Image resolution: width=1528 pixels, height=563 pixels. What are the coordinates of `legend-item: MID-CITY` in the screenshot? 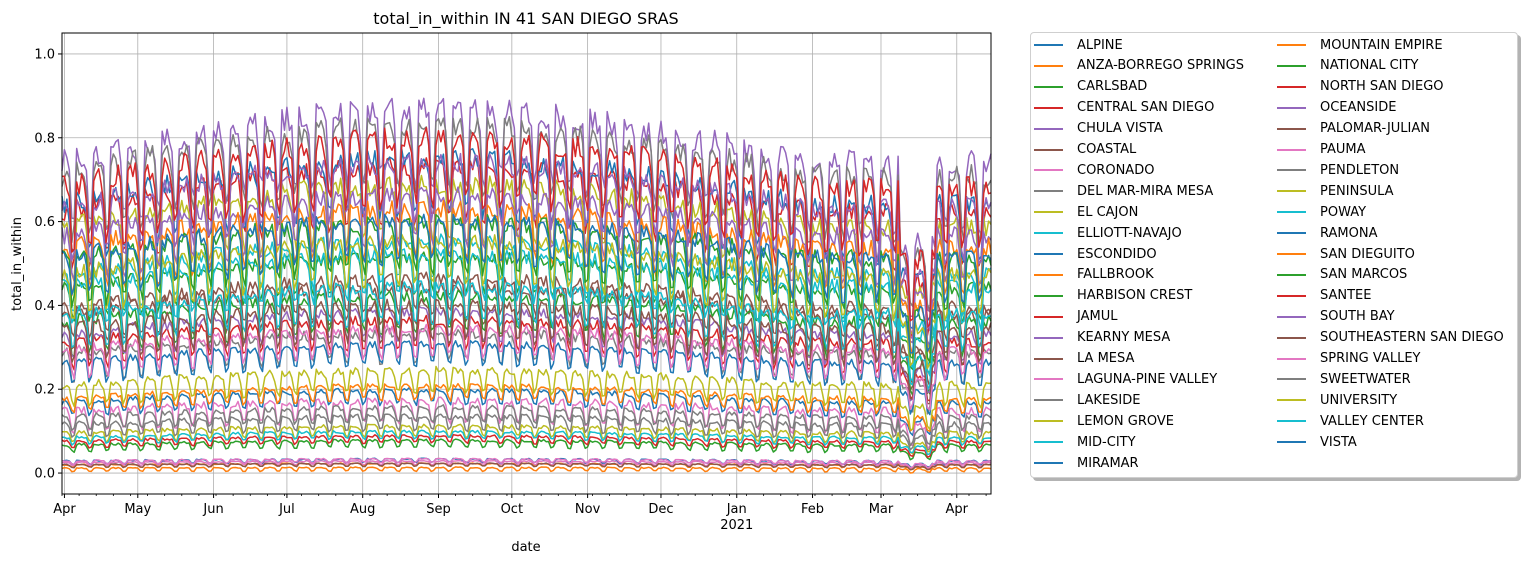 It's located at (1085, 442).